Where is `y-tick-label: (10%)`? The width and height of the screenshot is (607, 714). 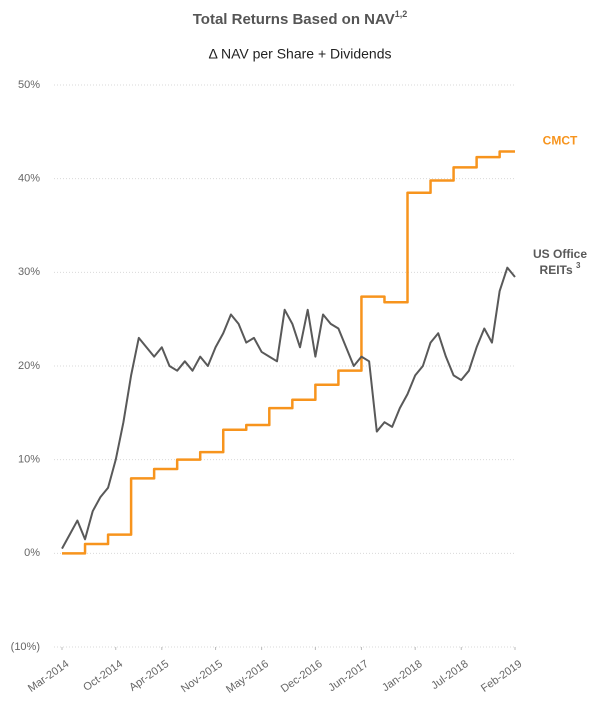 y-tick-label: (10%) is located at coordinates (25, 647).